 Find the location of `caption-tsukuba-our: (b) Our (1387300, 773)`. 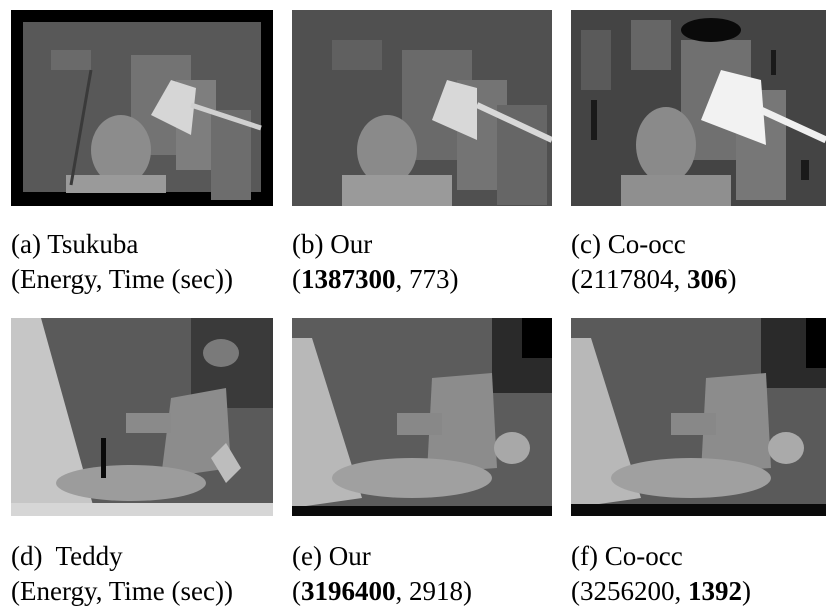

caption-tsukuba-our: (b) Our (1387300, 773) is located at coordinates (375, 262).